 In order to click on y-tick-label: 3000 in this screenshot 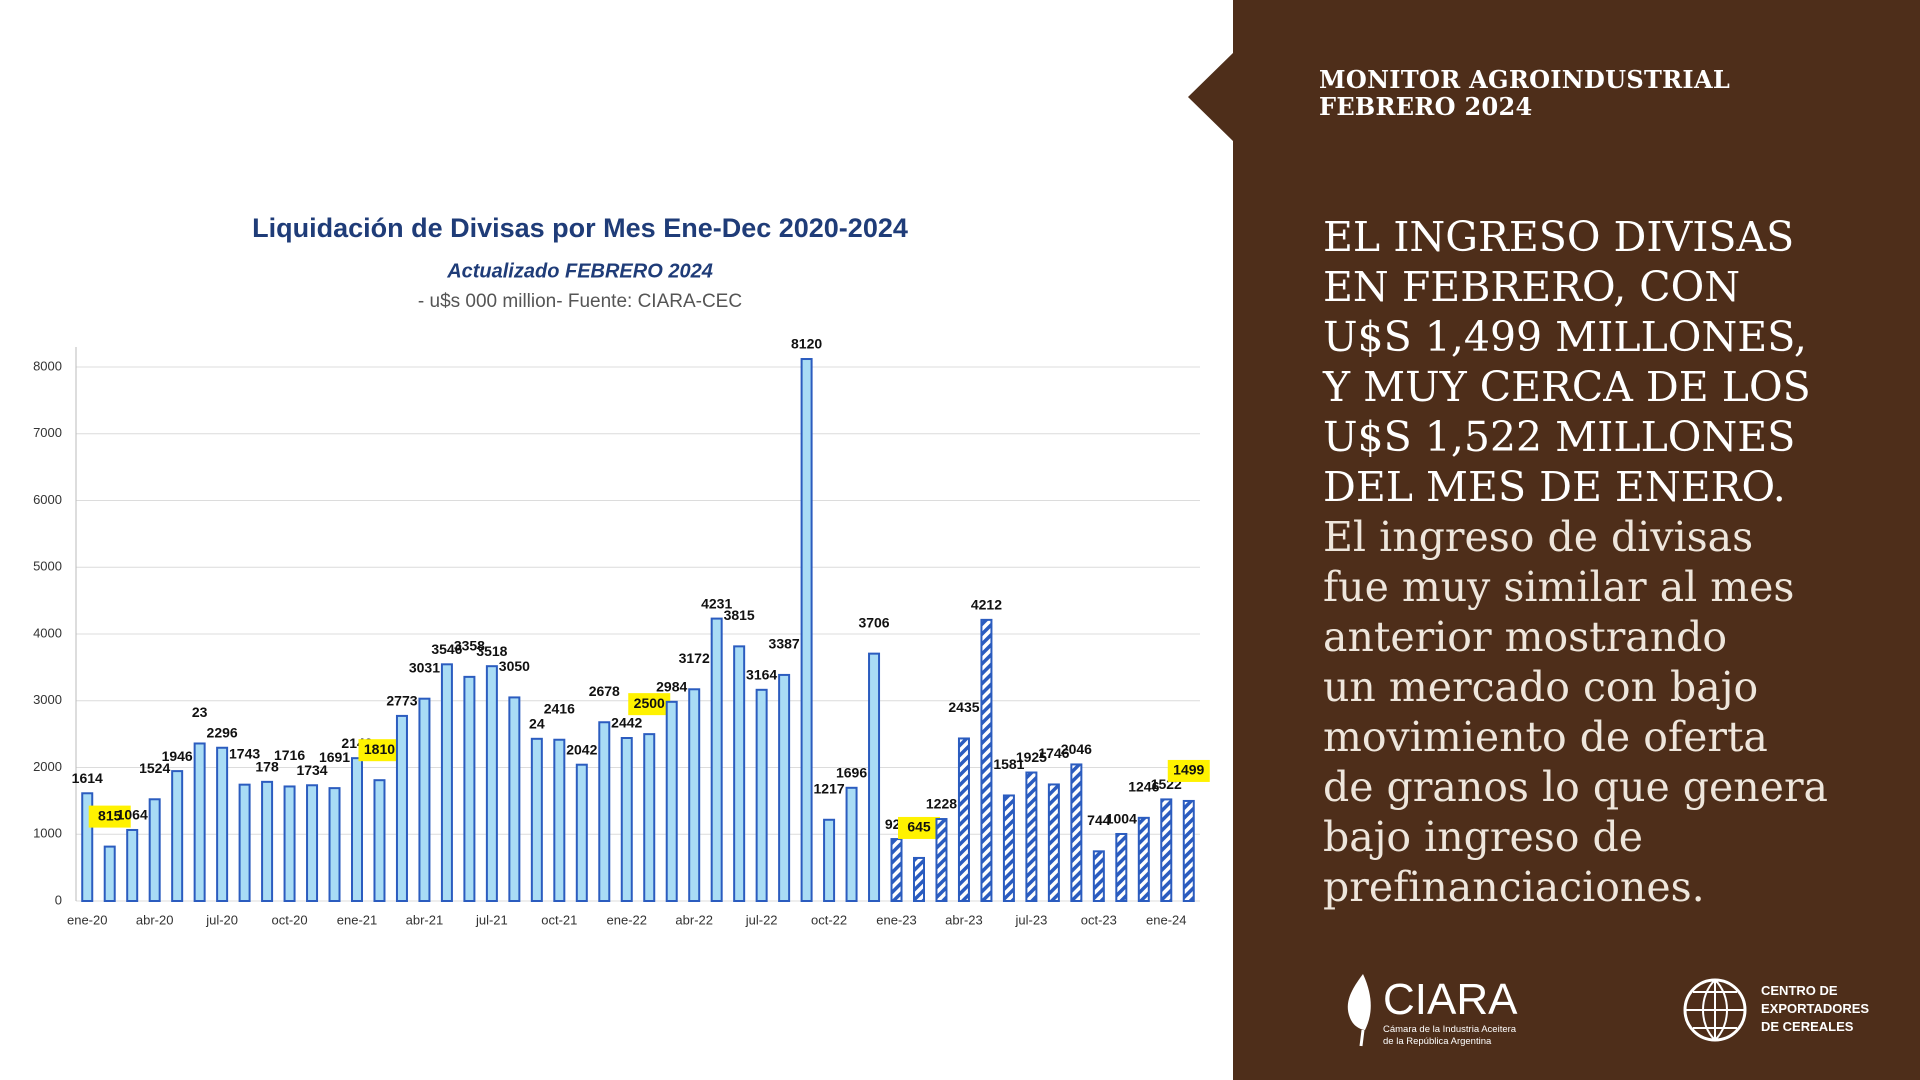, I will do `click(47, 699)`.